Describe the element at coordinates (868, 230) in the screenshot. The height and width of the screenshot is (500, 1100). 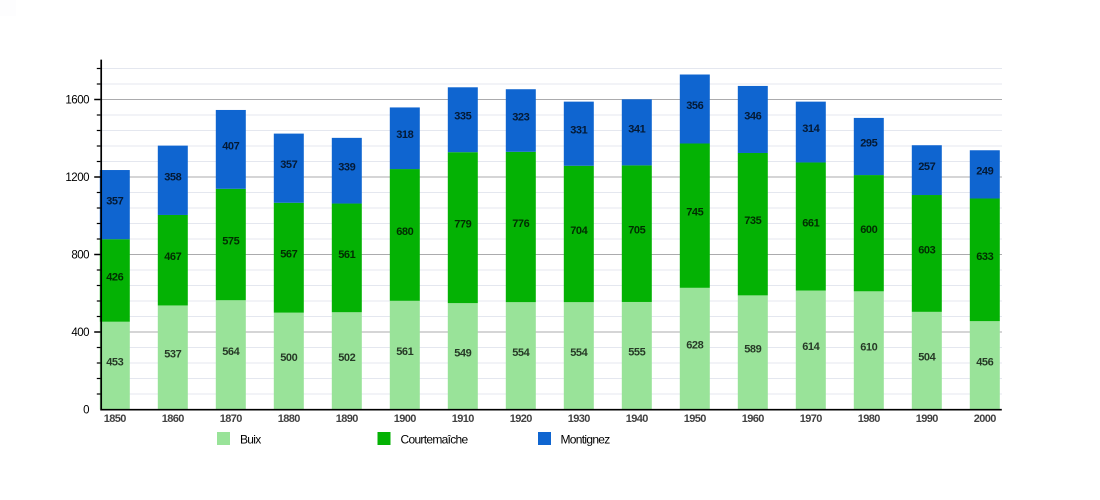
I see `svg-text: 600` at that location.